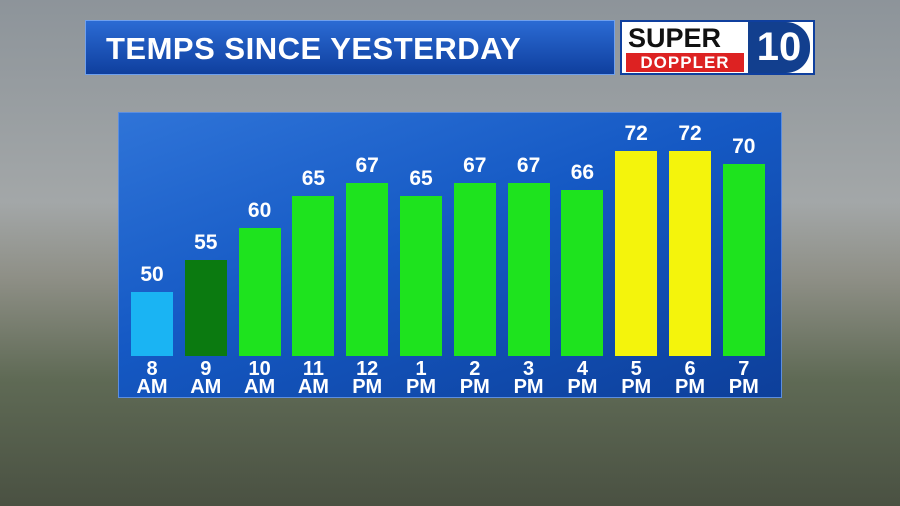  What do you see at coordinates (744, 147) in the screenshot?
I see `value-label: 70` at bounding box center [744, 147].